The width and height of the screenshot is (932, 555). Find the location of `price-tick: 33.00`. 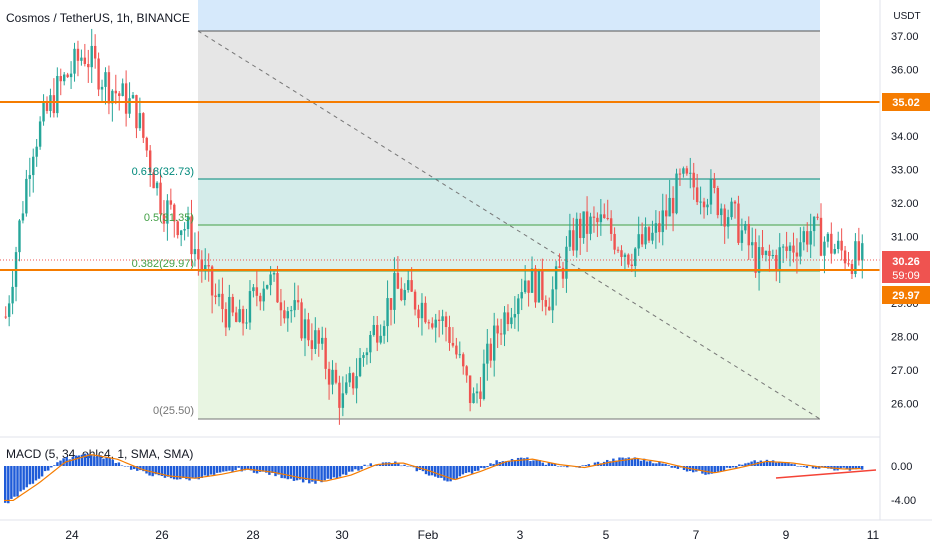

price-tick: 33.00 is located at coordinates (905, 171).